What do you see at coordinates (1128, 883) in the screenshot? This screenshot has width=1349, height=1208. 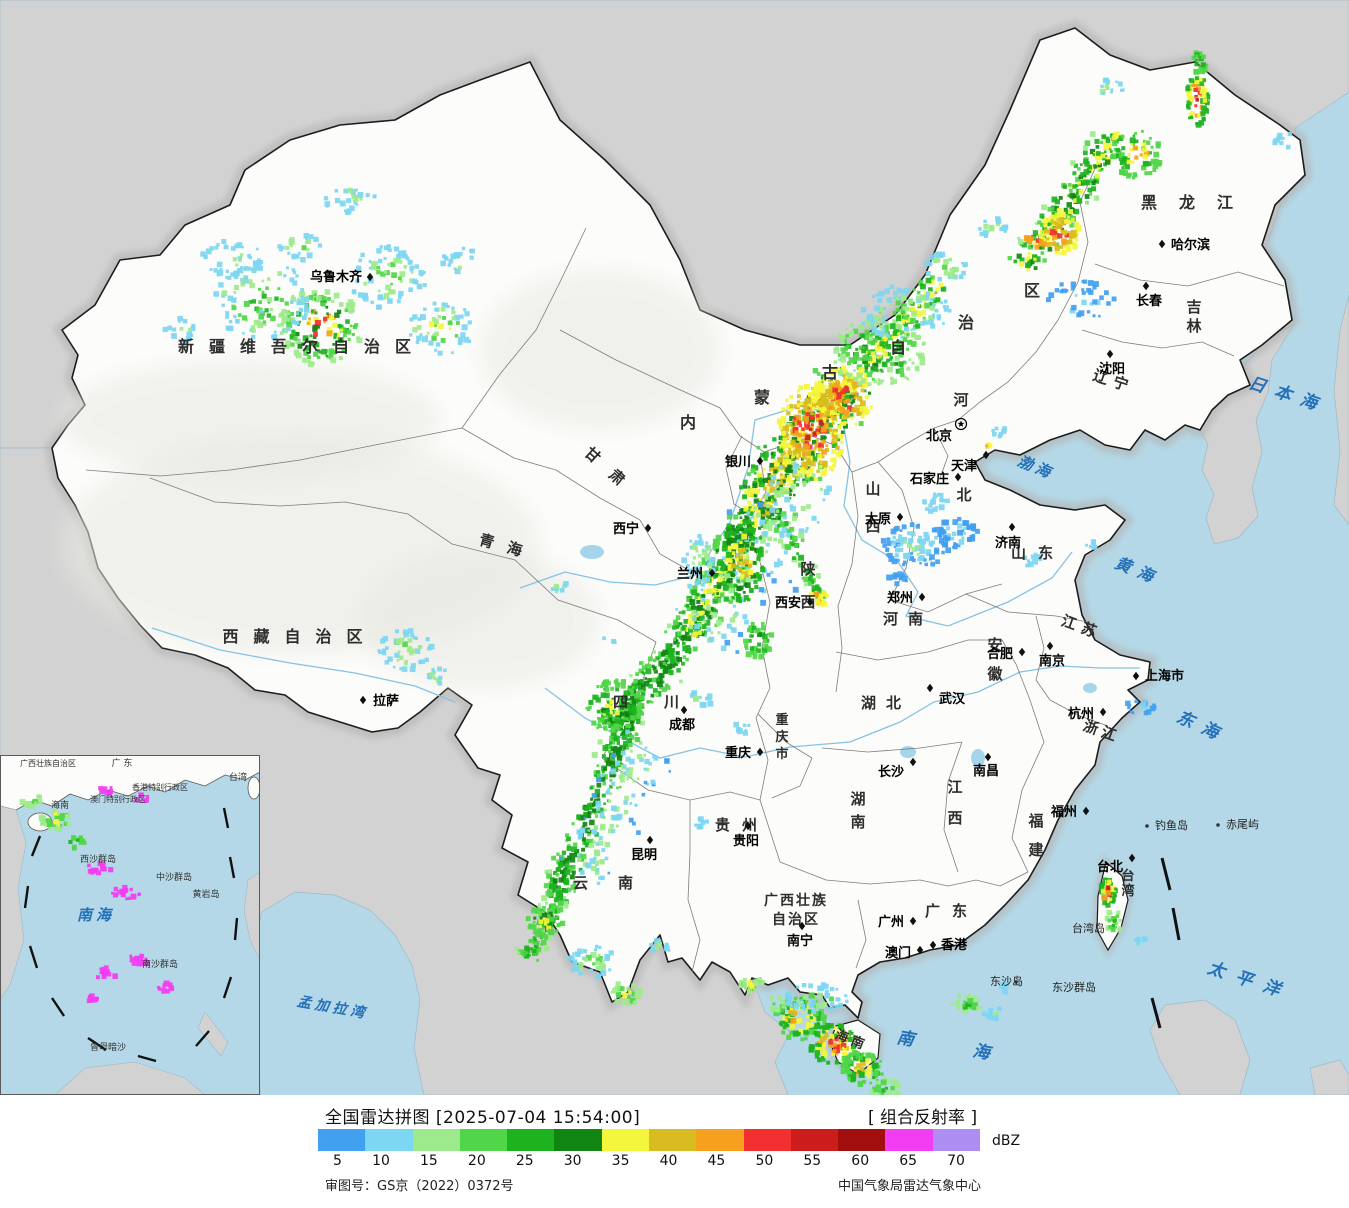 I see `province-label: 台湾` at bounding box center [1128, 883].